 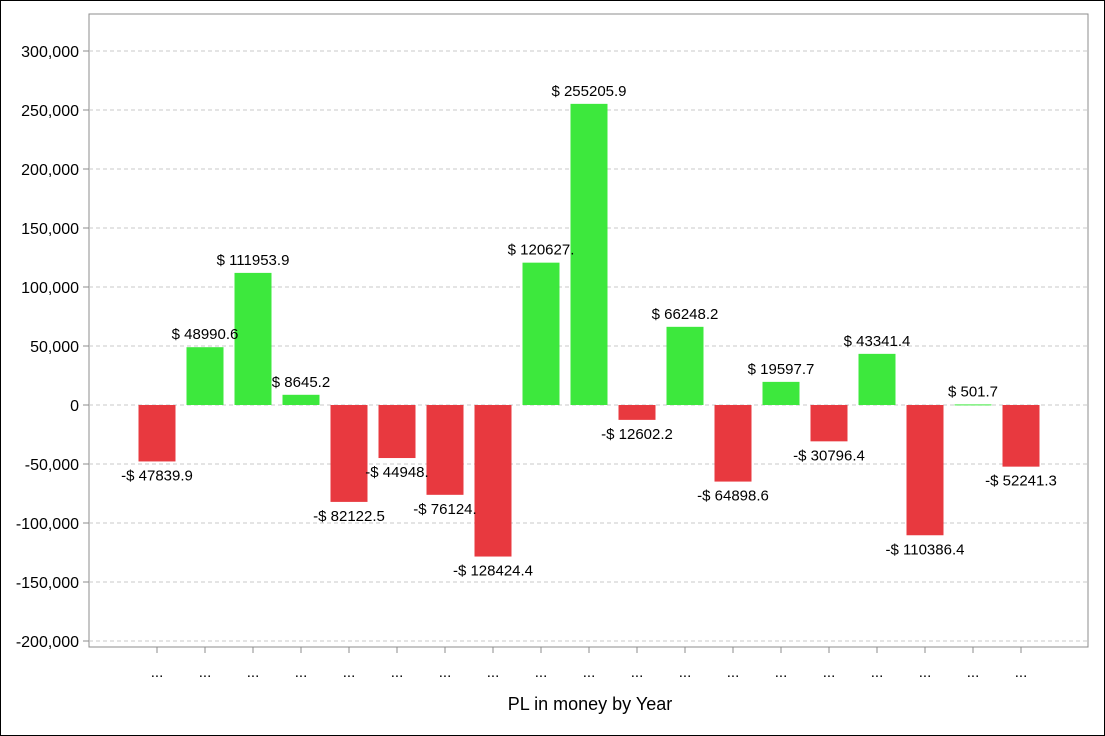 What do you see at coordinates (47, 524) in the screenshot?
I see `y-tick-label: -100,000` at bounding box center [47, 524].